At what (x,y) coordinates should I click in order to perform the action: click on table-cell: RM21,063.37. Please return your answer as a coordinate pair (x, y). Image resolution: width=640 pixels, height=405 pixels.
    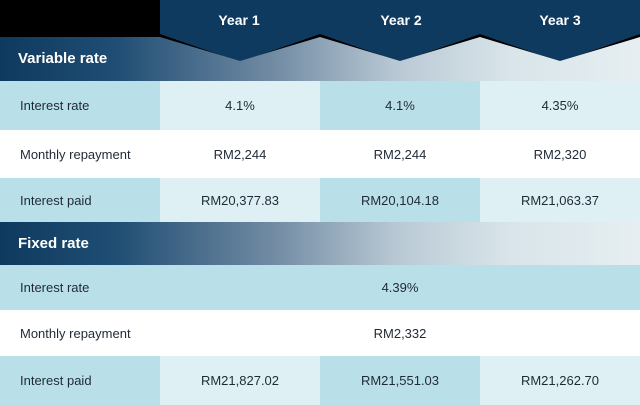
    Looking at the image, I should click on (560, 200).